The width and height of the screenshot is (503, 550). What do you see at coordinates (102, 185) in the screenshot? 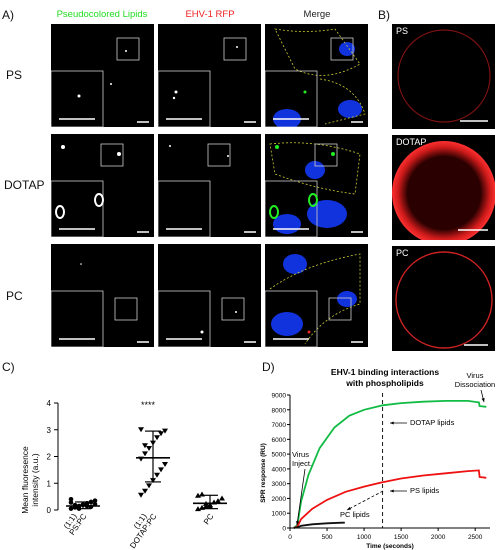
I see `micrograph-dotap-lipids` at bounding box center [102, 185].